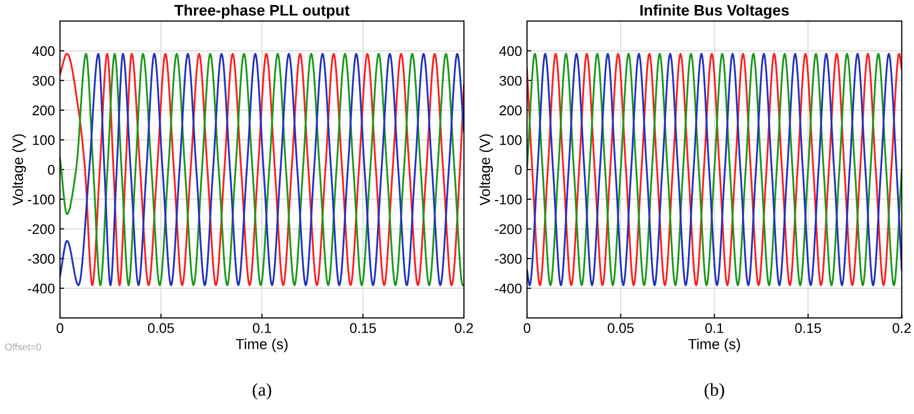  What do you see at coordinates (262, 391) in the screenshot?
I see `text: (a)` at bounding box center [262, 391].